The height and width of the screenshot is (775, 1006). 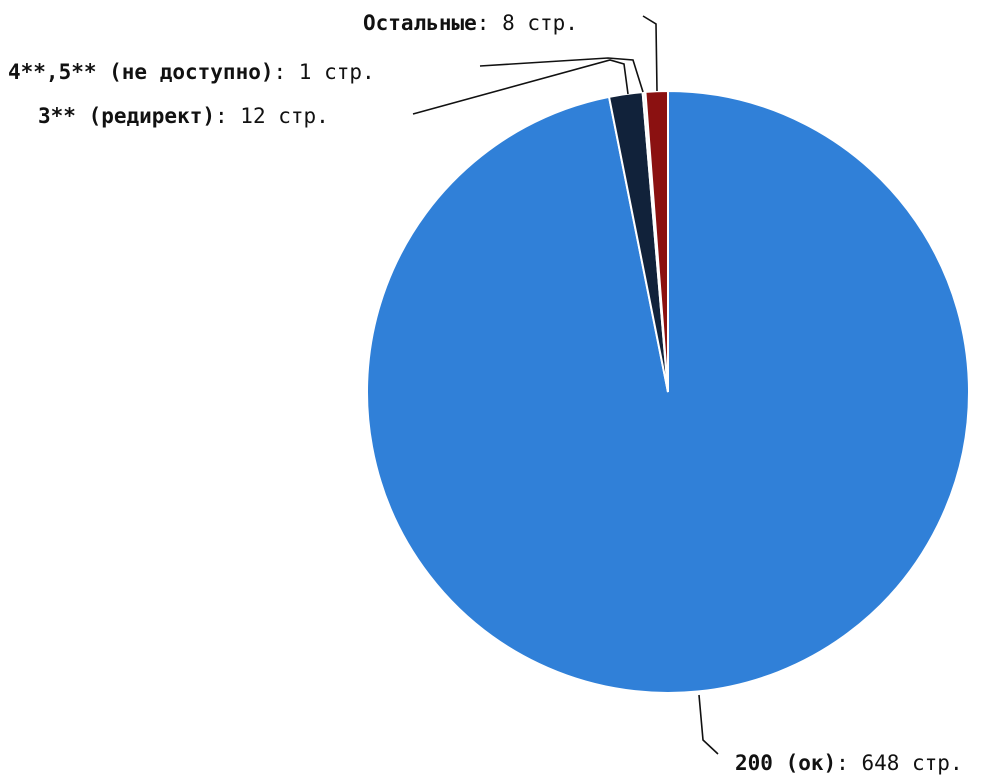 What do you see at coordinates (126, 116) in the screenshot?
I see `label-3xx-redirect-name: 3** (редирект)` at bounding box center [126, 116].